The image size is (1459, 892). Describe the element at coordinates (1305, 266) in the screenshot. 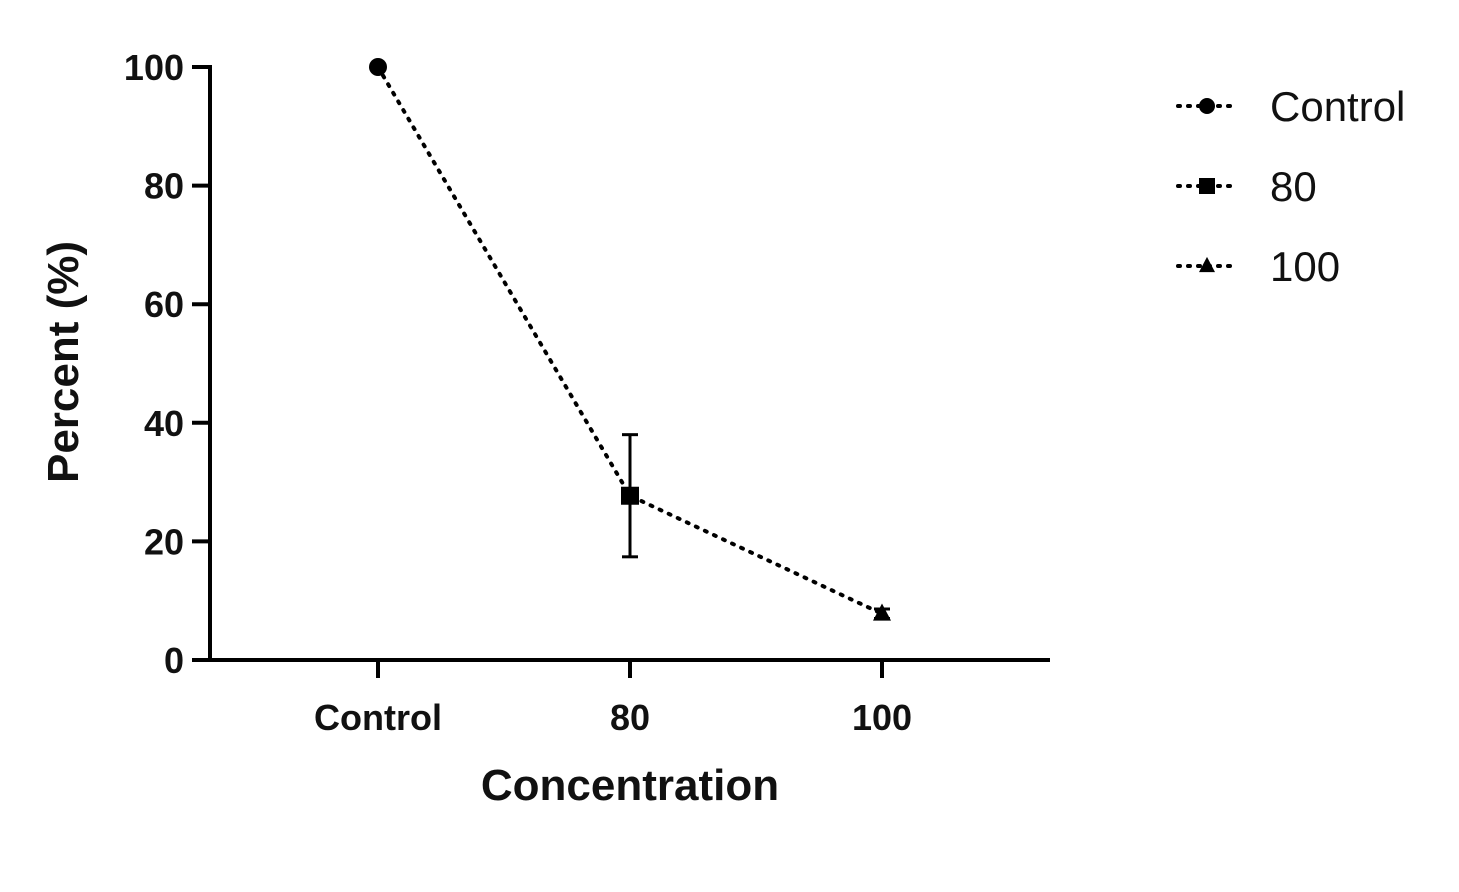

I see `legend-label: 100` at that location.